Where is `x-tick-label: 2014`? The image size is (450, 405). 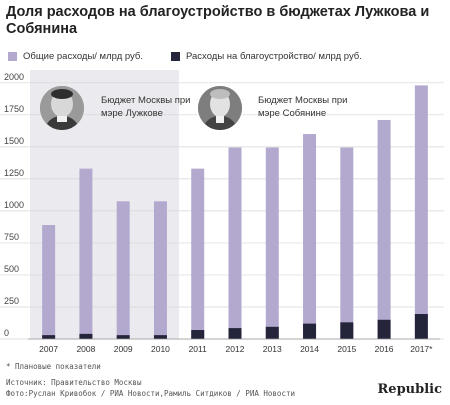 x-tick-label: 2014 is located at coordinates (309, 349).